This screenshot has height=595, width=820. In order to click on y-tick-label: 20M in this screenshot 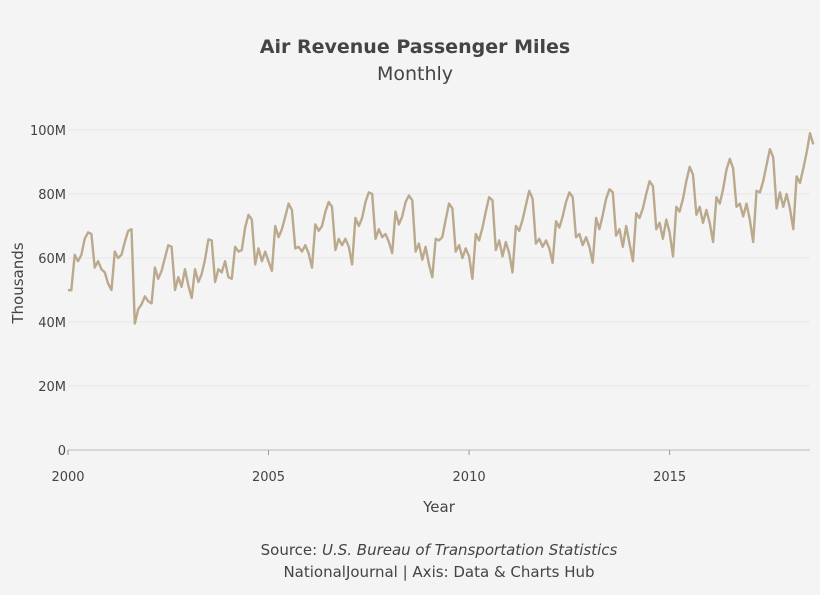, I will do `click(52, 387)`.